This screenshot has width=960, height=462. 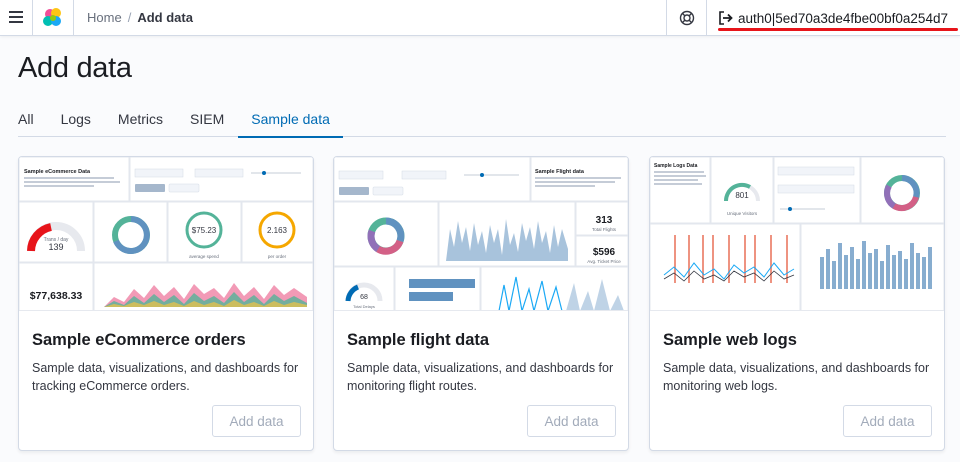 I want to click on page-title: Add data, so click(x=75, y=68).